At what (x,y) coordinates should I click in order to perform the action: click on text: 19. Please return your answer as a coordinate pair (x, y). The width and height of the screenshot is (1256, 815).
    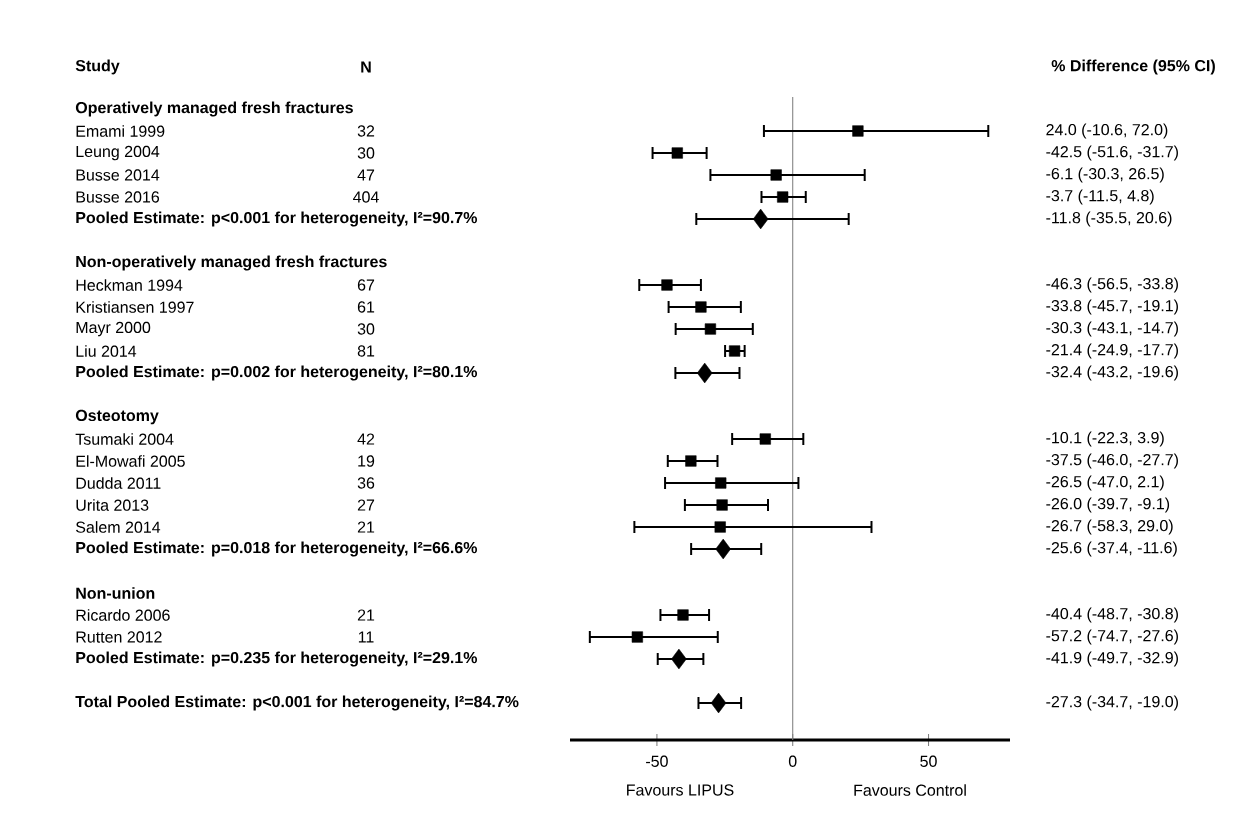
    Looking at the image, I should click on (366, 461).